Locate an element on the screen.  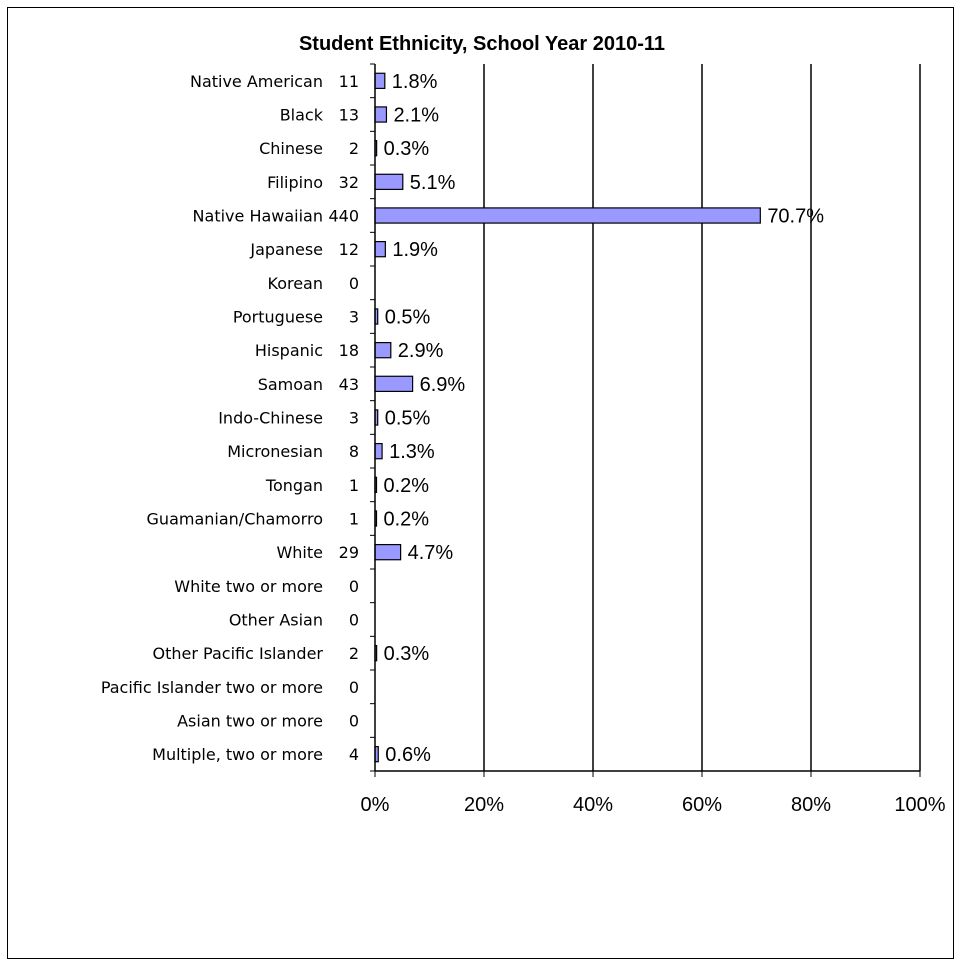
category-label: Indo-Chinese is located at coordinates (270, 418).